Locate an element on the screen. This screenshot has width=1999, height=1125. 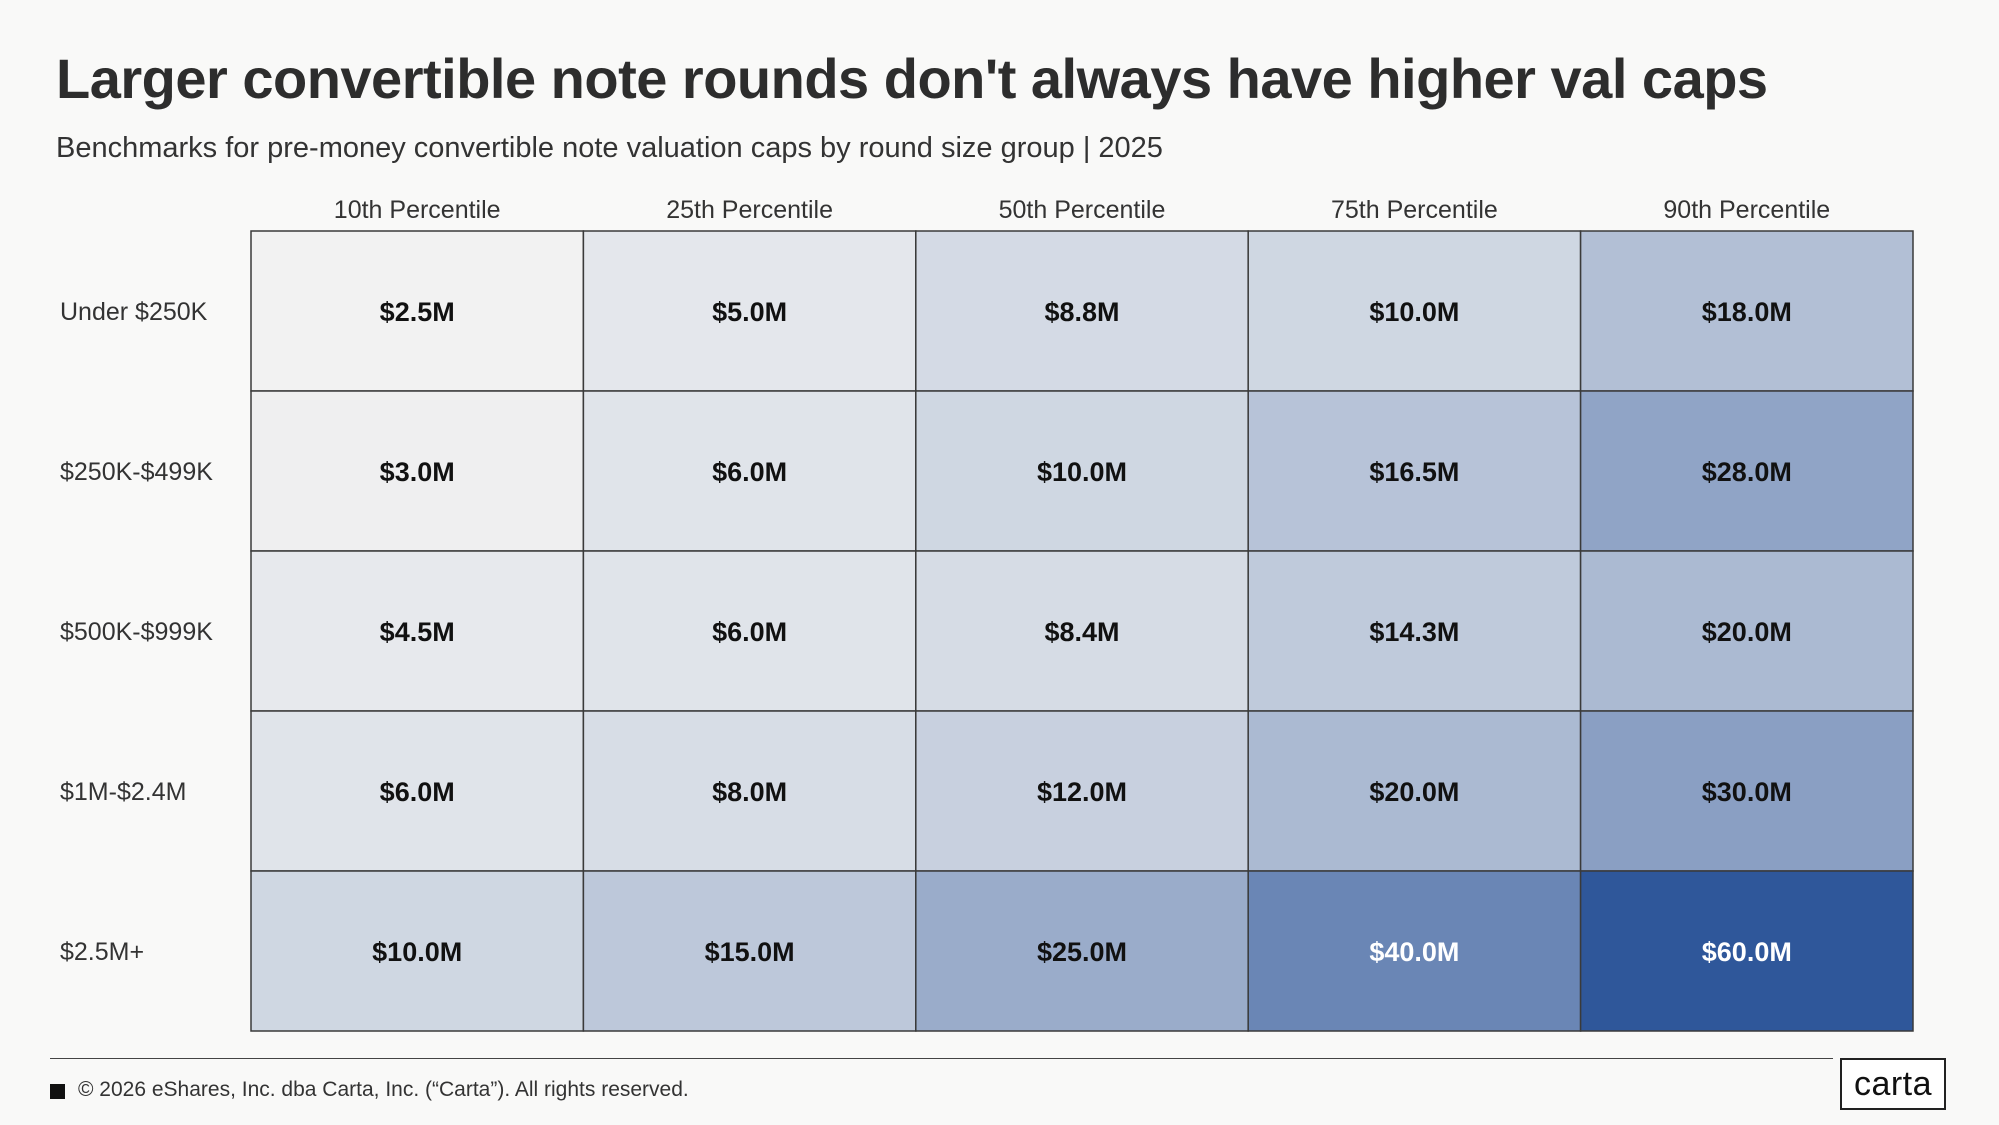
cell-value-label-r5-c4: $40.0M is located at coordinates (1414, 952).